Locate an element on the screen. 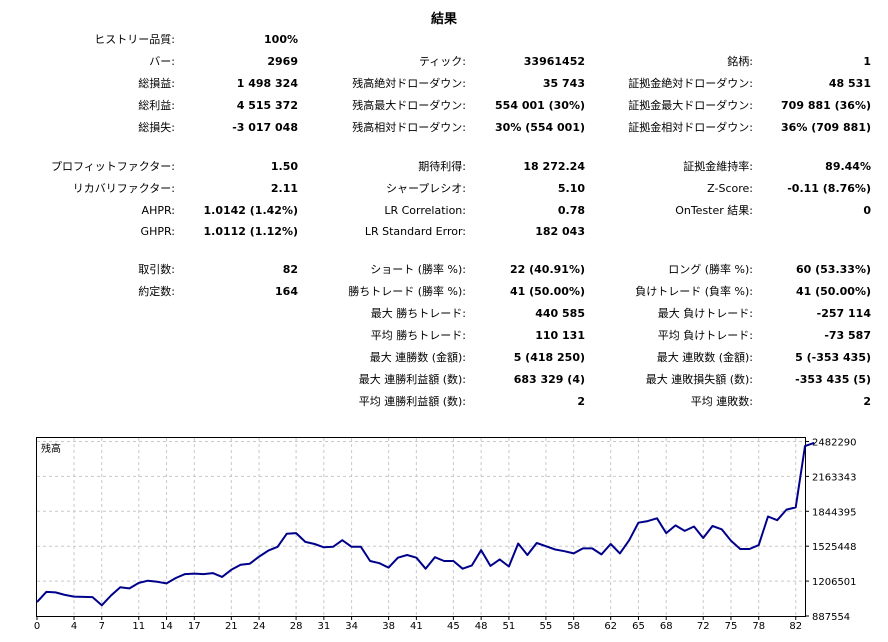 This screenshot has width=888, height=642. x-tick-label: 21 is located at coordinates (231, 626).